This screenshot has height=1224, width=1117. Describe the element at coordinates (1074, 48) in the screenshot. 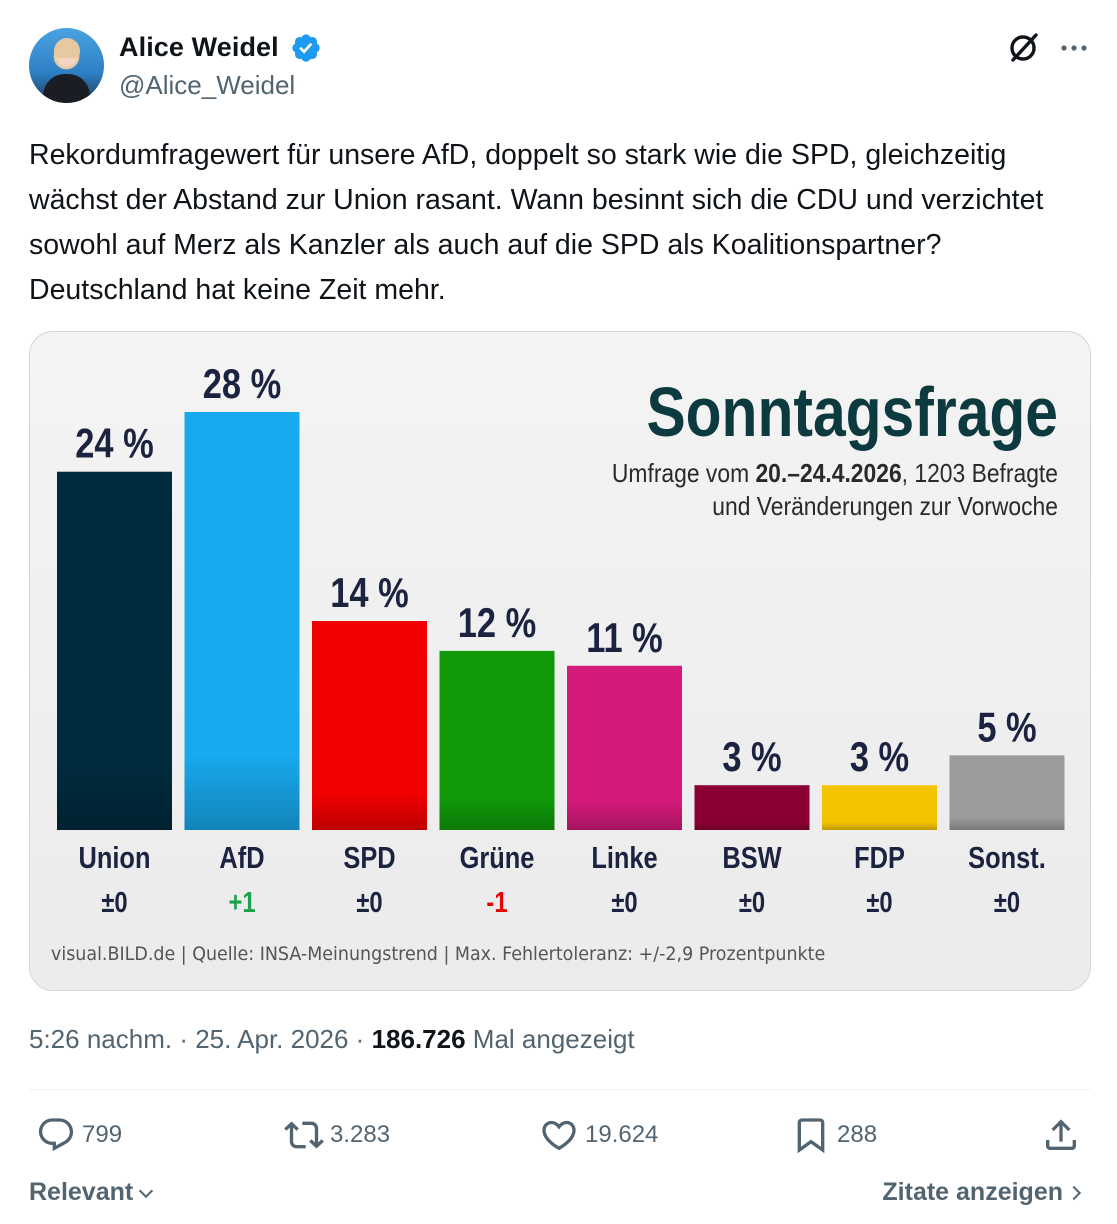

I see `more-icon` at that location.